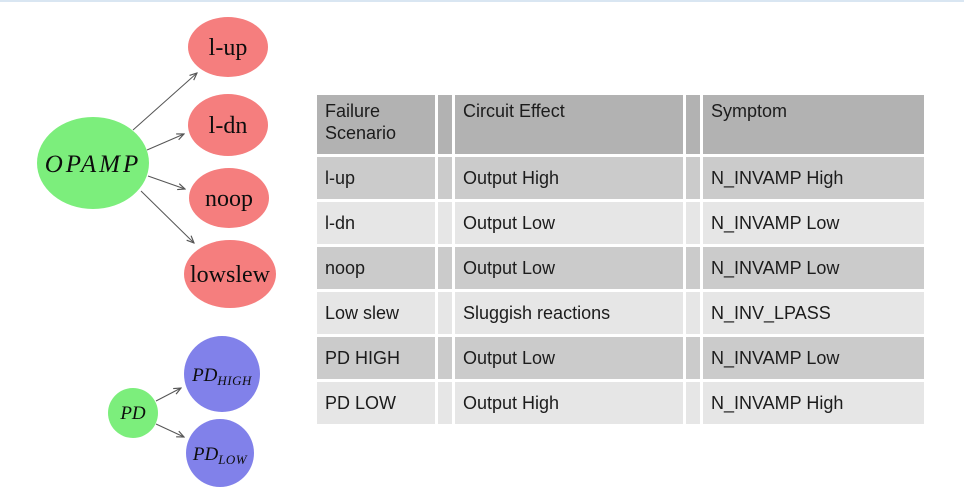  I want to click on header-cell-symptom: Symptom, so click(813, 124).